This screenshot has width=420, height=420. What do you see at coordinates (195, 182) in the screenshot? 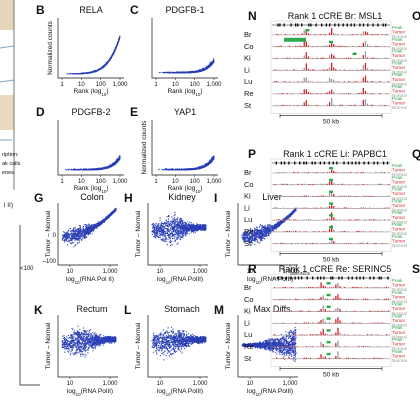
I see `panel-e-xtick-label: 100` at bounding box center [195, 182].